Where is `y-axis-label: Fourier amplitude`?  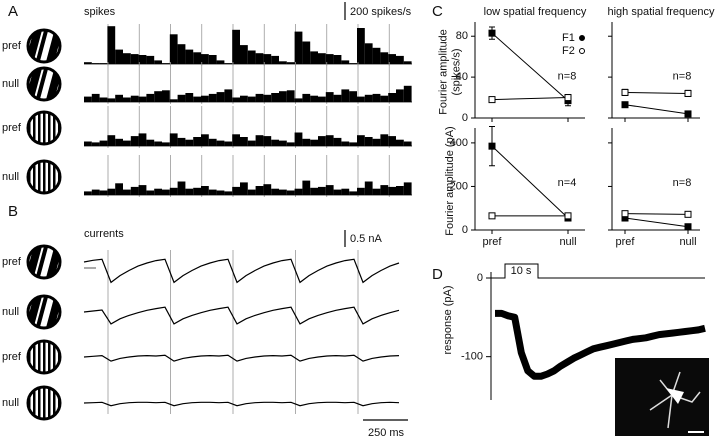
y-axis-label: Fourier amplitude is located at coordinates (443, 72).